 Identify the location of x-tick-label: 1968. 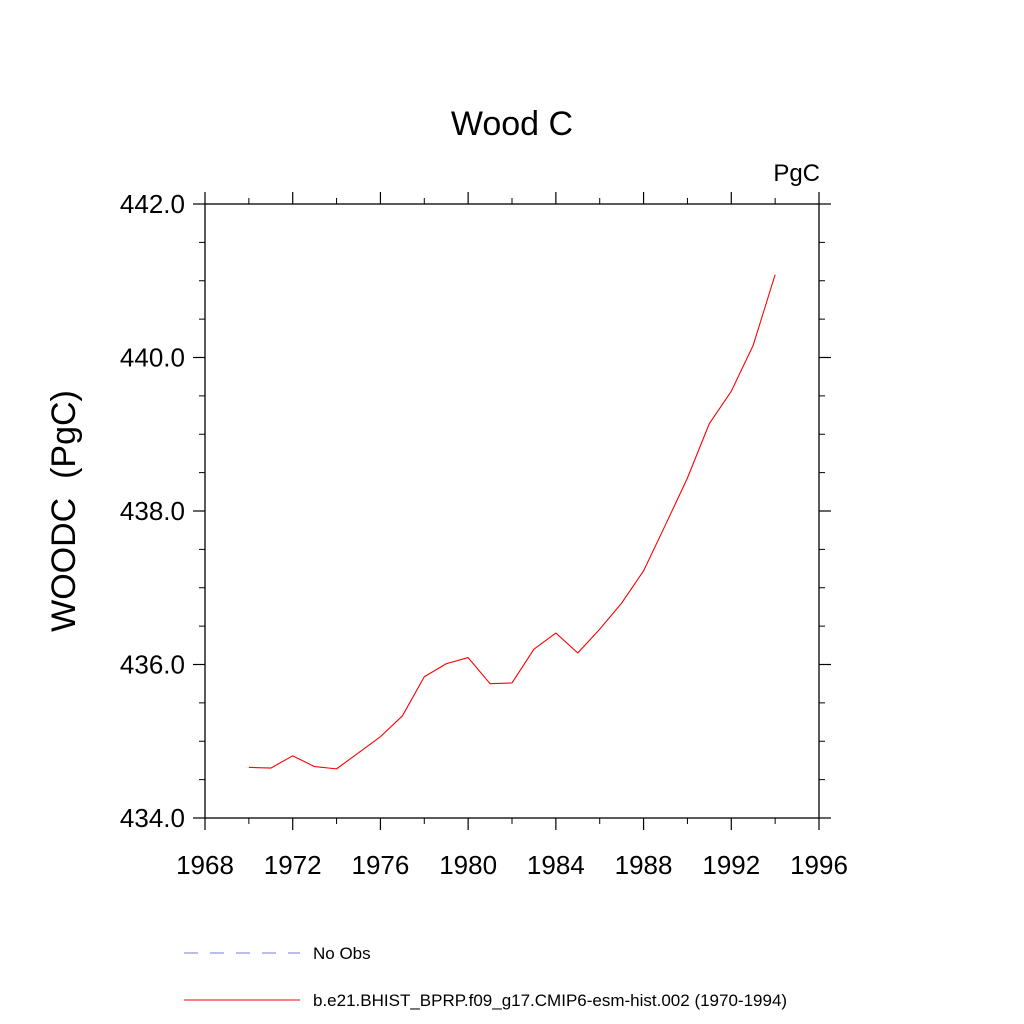
(205, 865).